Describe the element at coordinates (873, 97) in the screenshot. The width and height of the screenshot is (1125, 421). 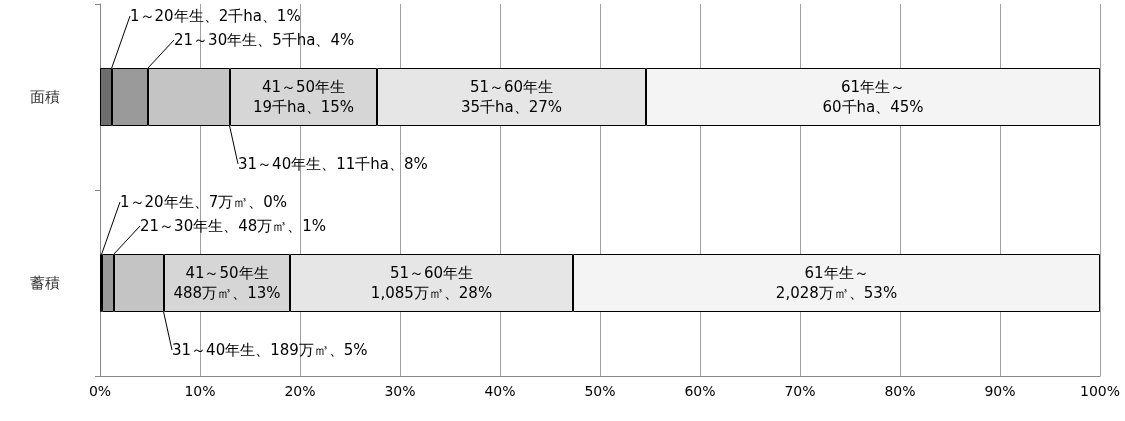
I see `data-label: 61年生～ 60千ha、45%` at that location.